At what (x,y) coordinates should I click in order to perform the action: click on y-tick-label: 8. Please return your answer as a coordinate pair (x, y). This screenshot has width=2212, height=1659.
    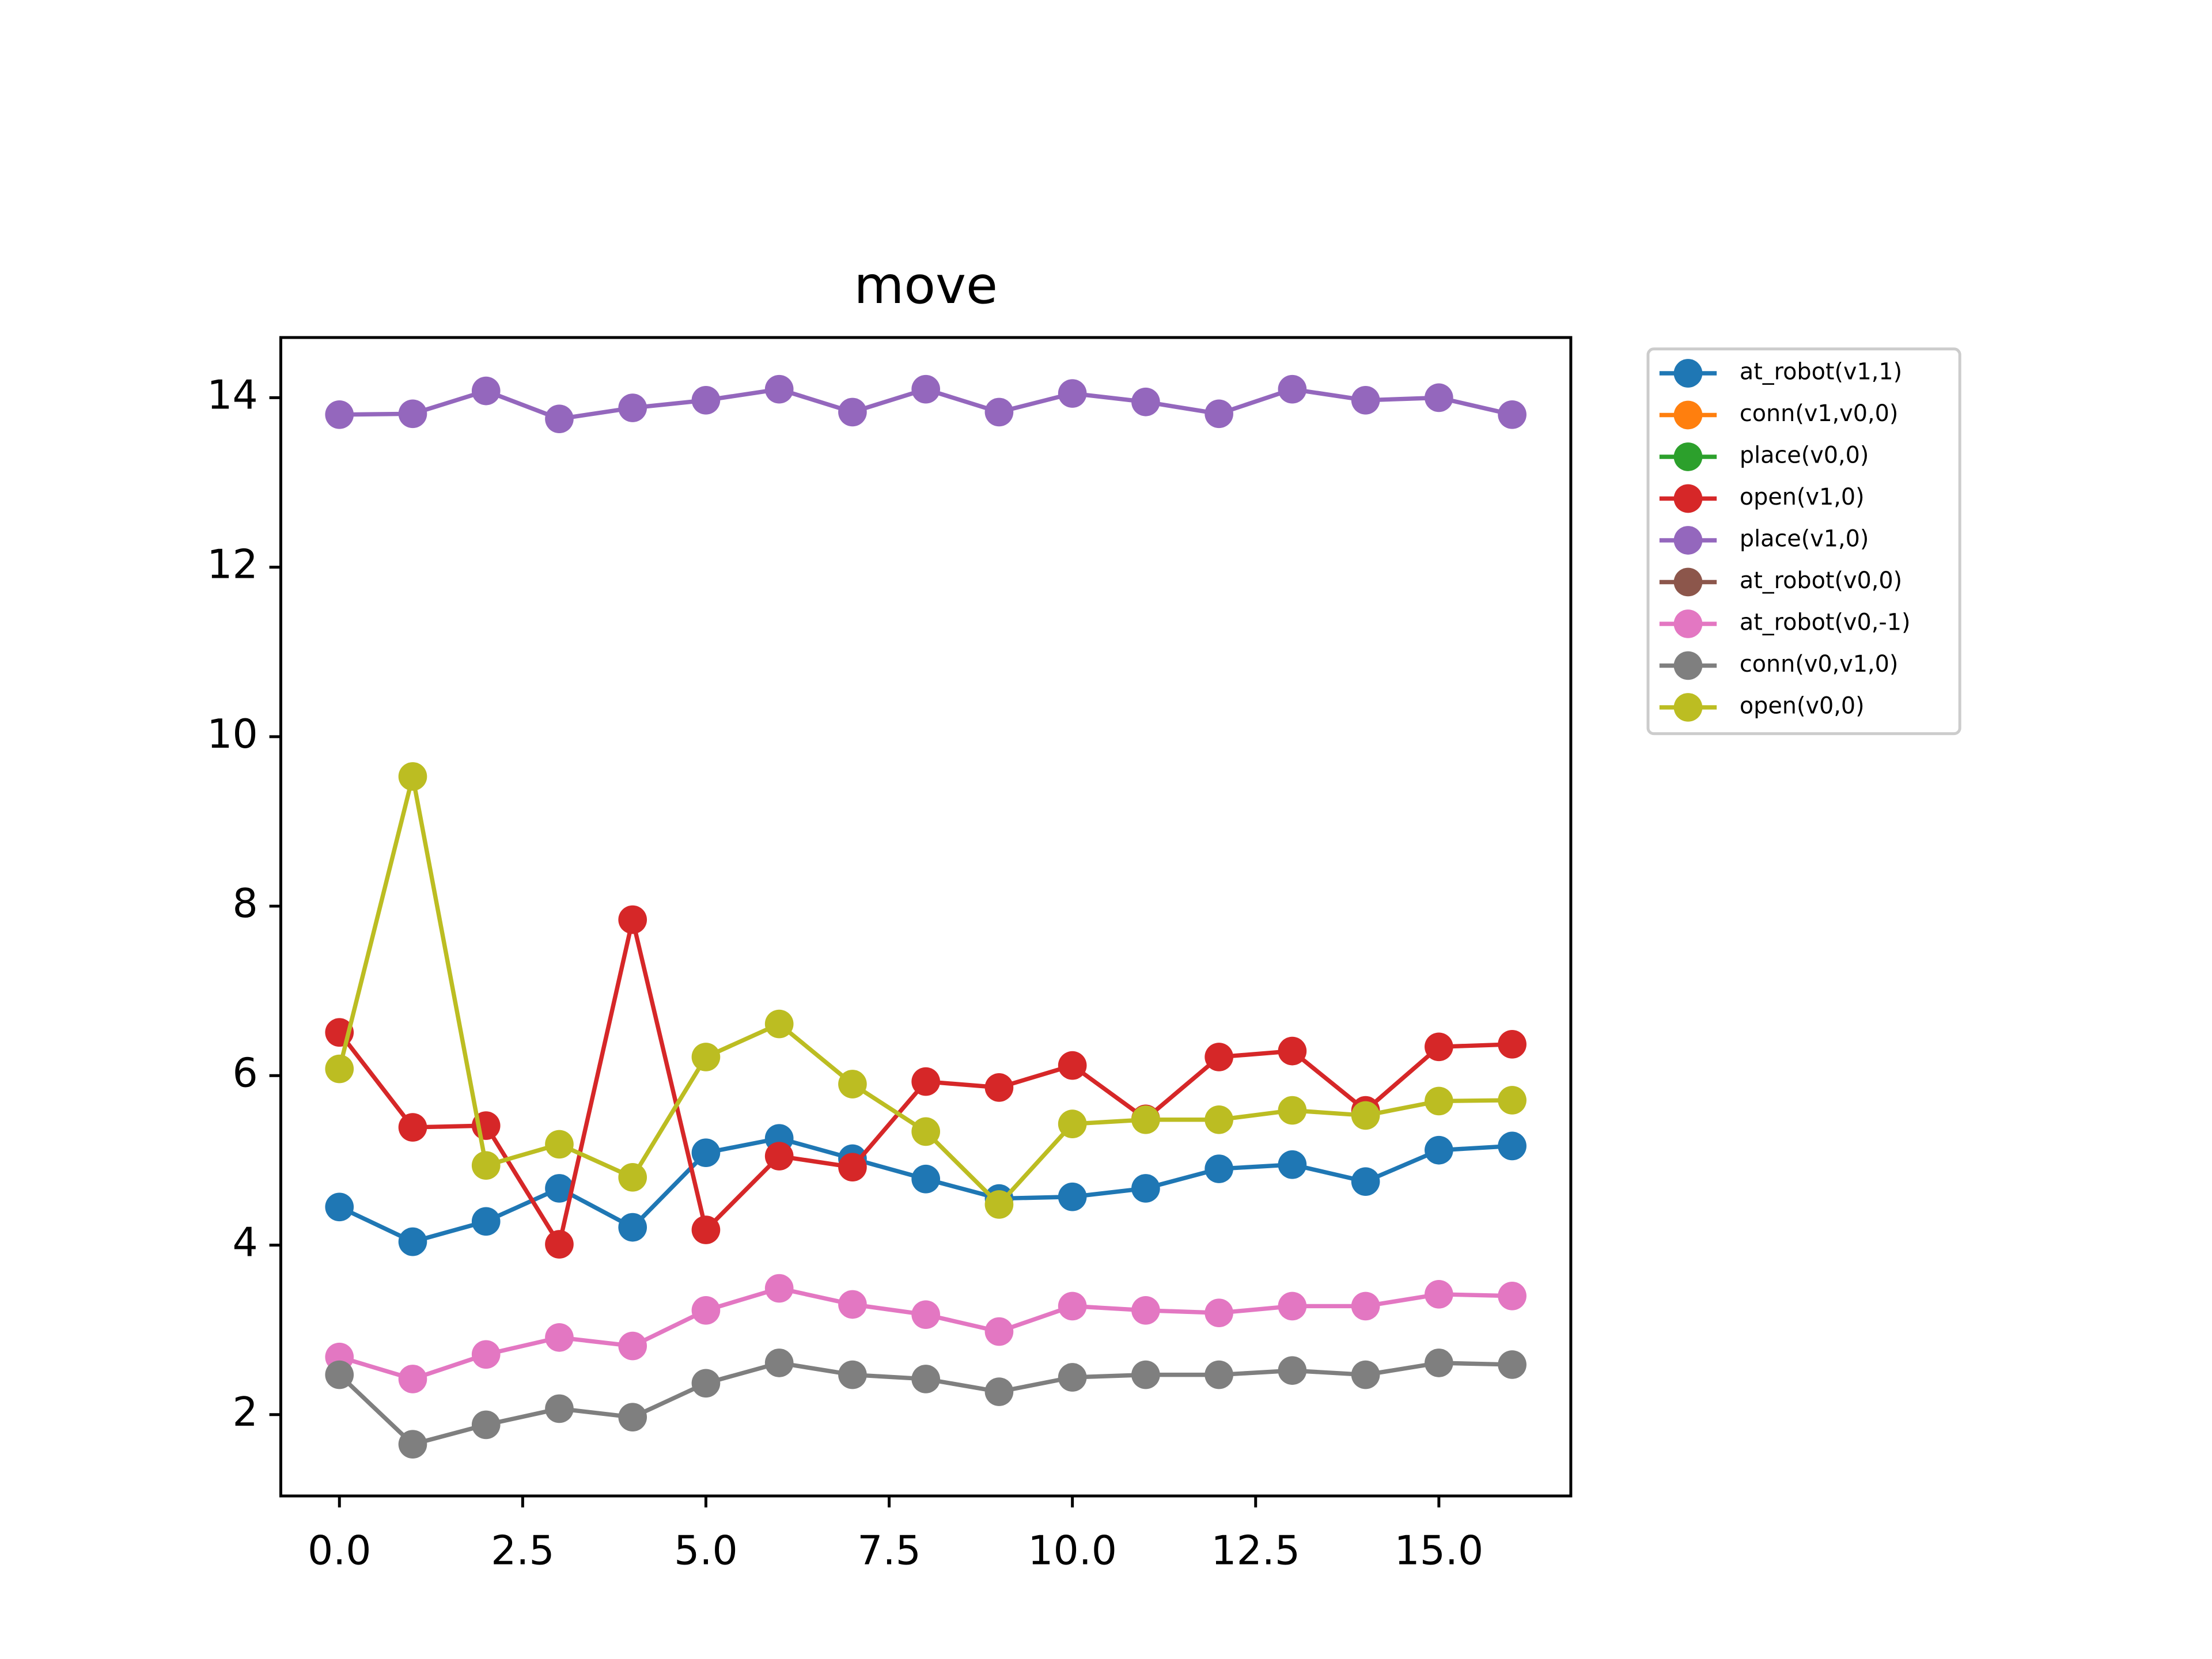
    Looking at the image, I should click on (245, 903).